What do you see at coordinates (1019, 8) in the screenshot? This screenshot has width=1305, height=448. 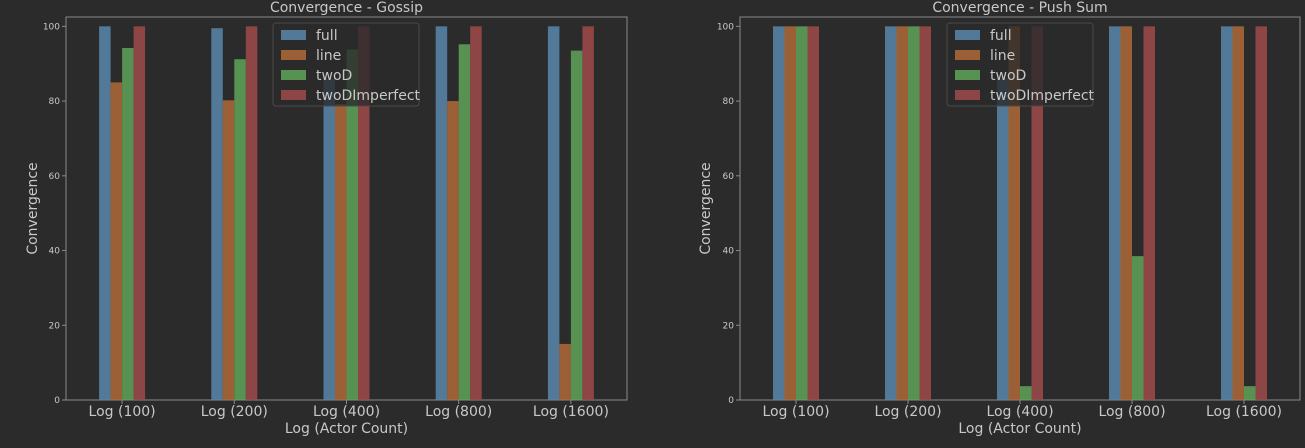 I see `chart-title: Convergence - Push Sum` at bounding box center [1019, 8].